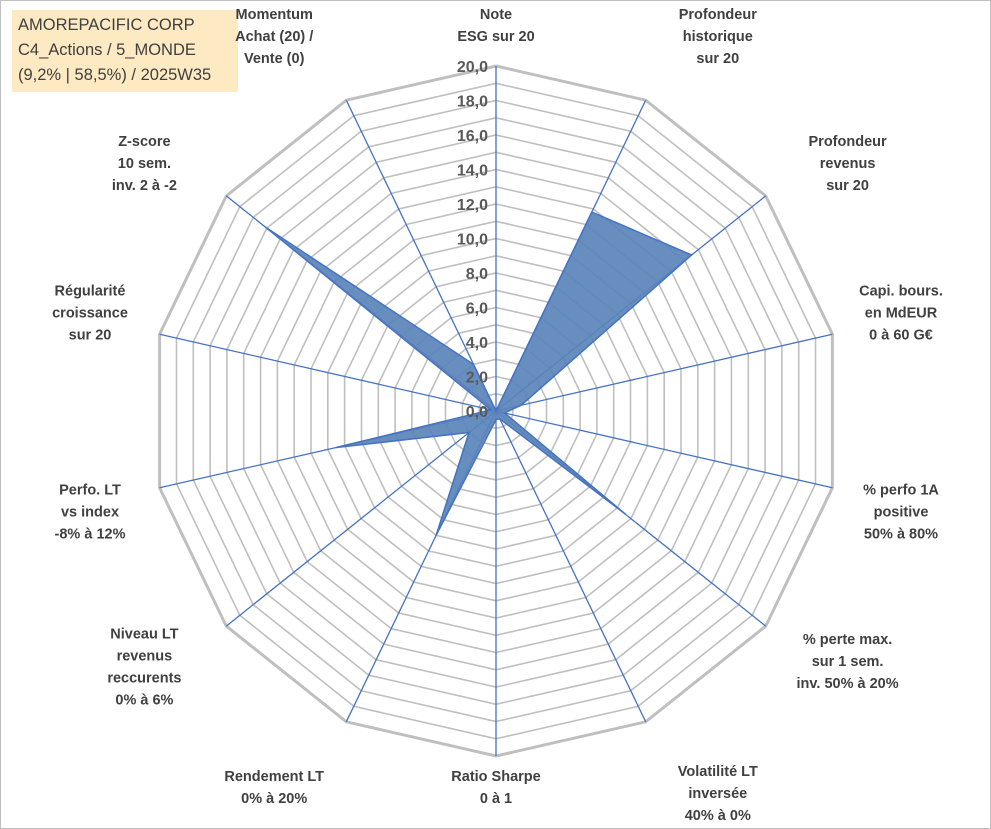 The image size is (991, 829). What do you see at coordinates (496, 15) in the screenshot?
I see `axis-label-line: Note` at bounding box center [496, 15].